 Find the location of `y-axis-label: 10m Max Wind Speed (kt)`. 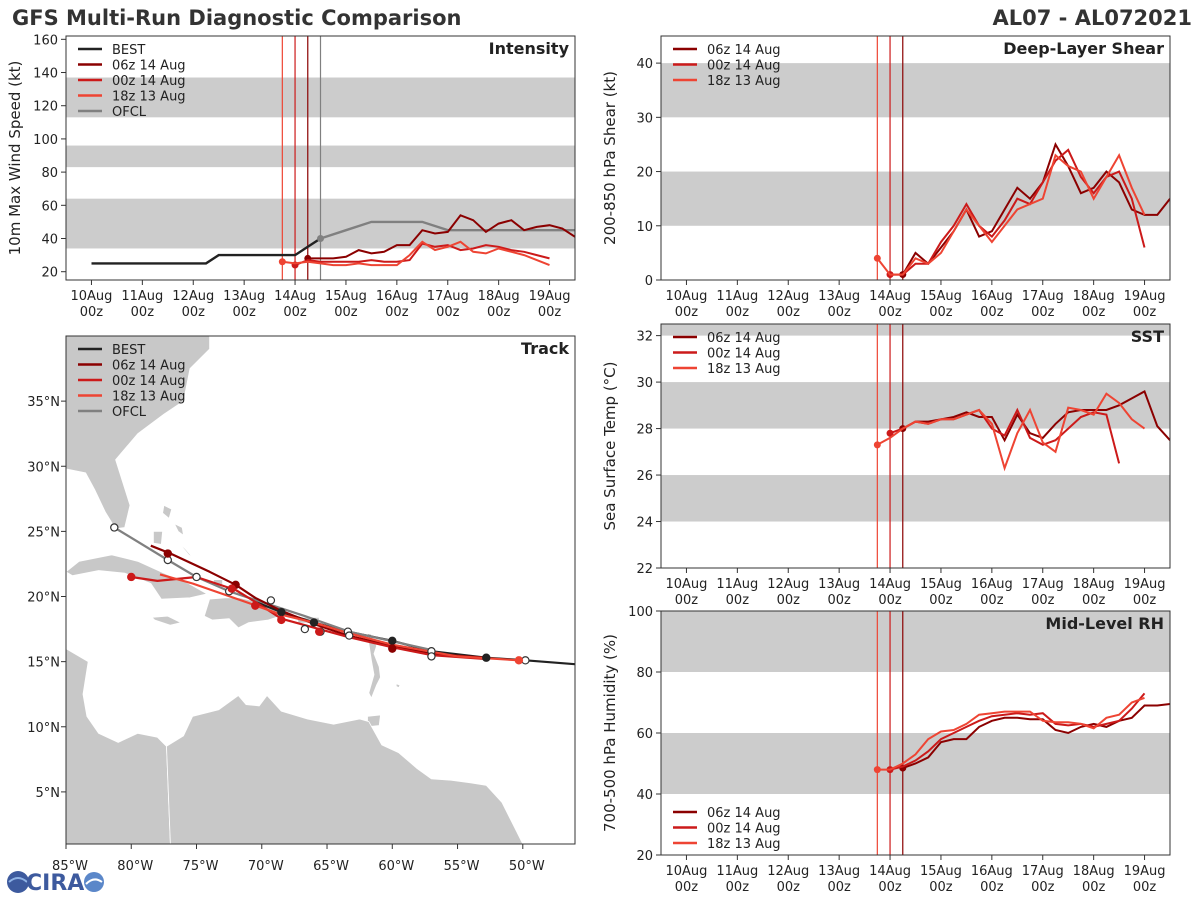

y-axis-label: 10m Max Wind Speed (kt) is located at coordinates (15, 158).